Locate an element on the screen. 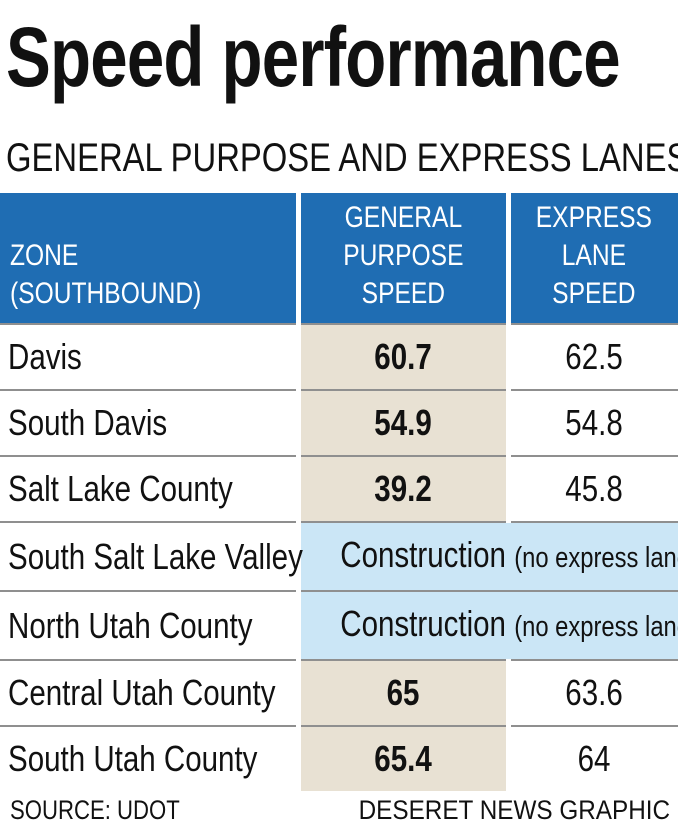  table-row: Salt Lake County 39.2 45.8 is located at coordinates (339, 488).